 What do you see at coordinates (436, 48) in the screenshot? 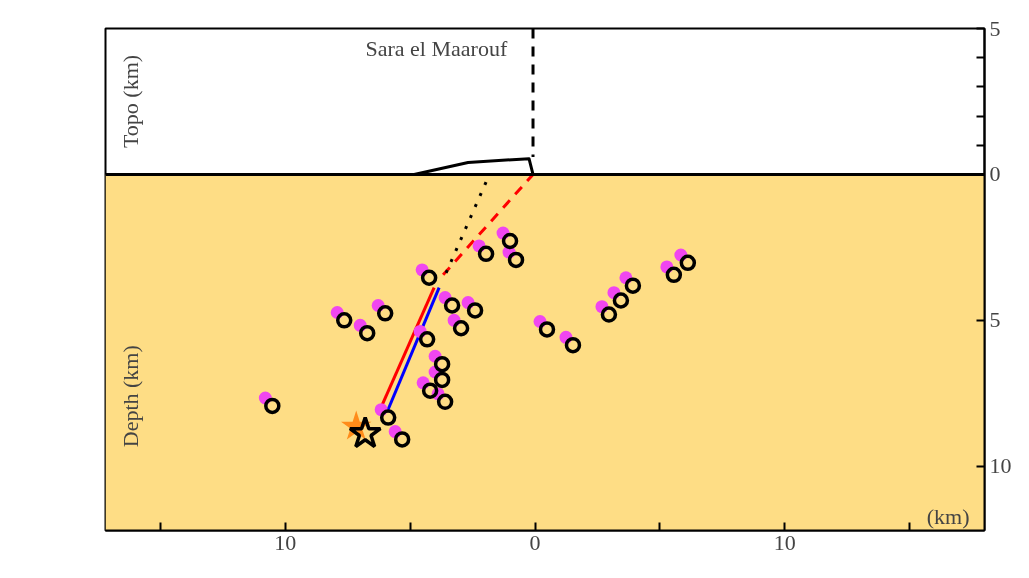
I see `annotation: Sara el Maarouf` at bounding box center [436, 48].